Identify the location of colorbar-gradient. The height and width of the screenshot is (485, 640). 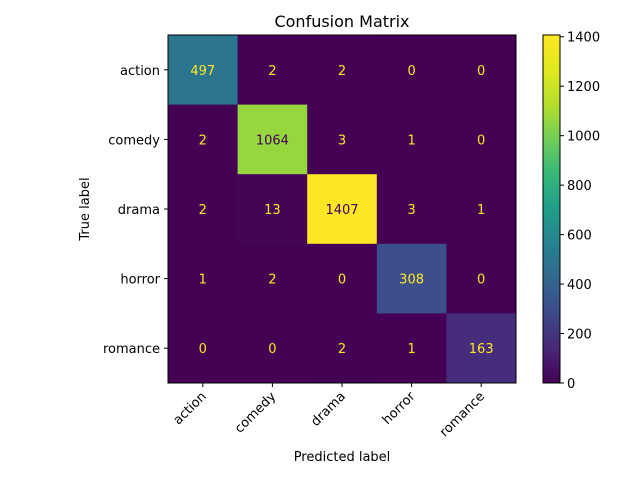
(551, 209).